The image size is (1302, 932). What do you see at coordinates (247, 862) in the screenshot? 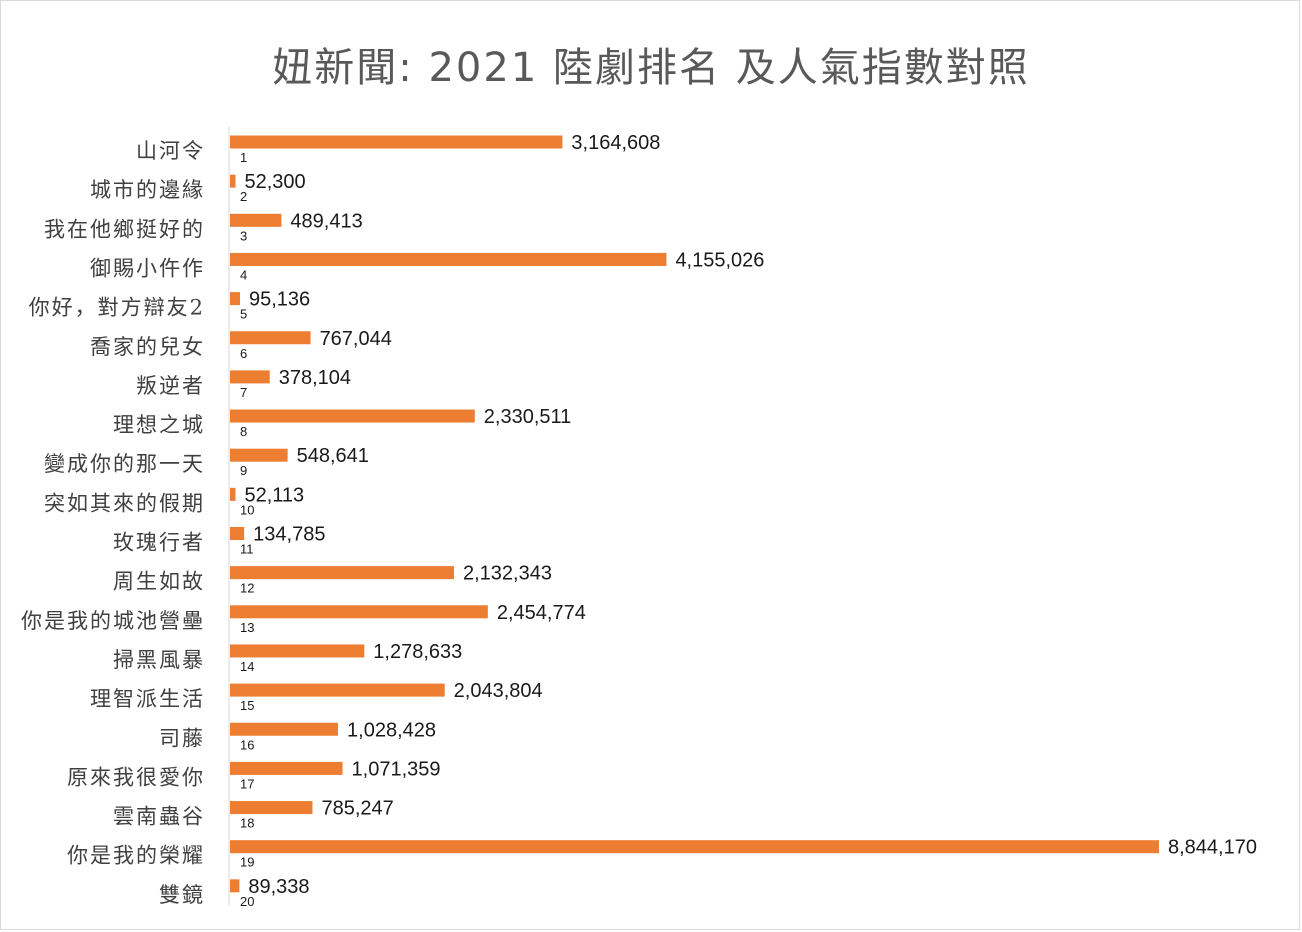
I see `rank-label: 19` at bounding box center [247, 862].